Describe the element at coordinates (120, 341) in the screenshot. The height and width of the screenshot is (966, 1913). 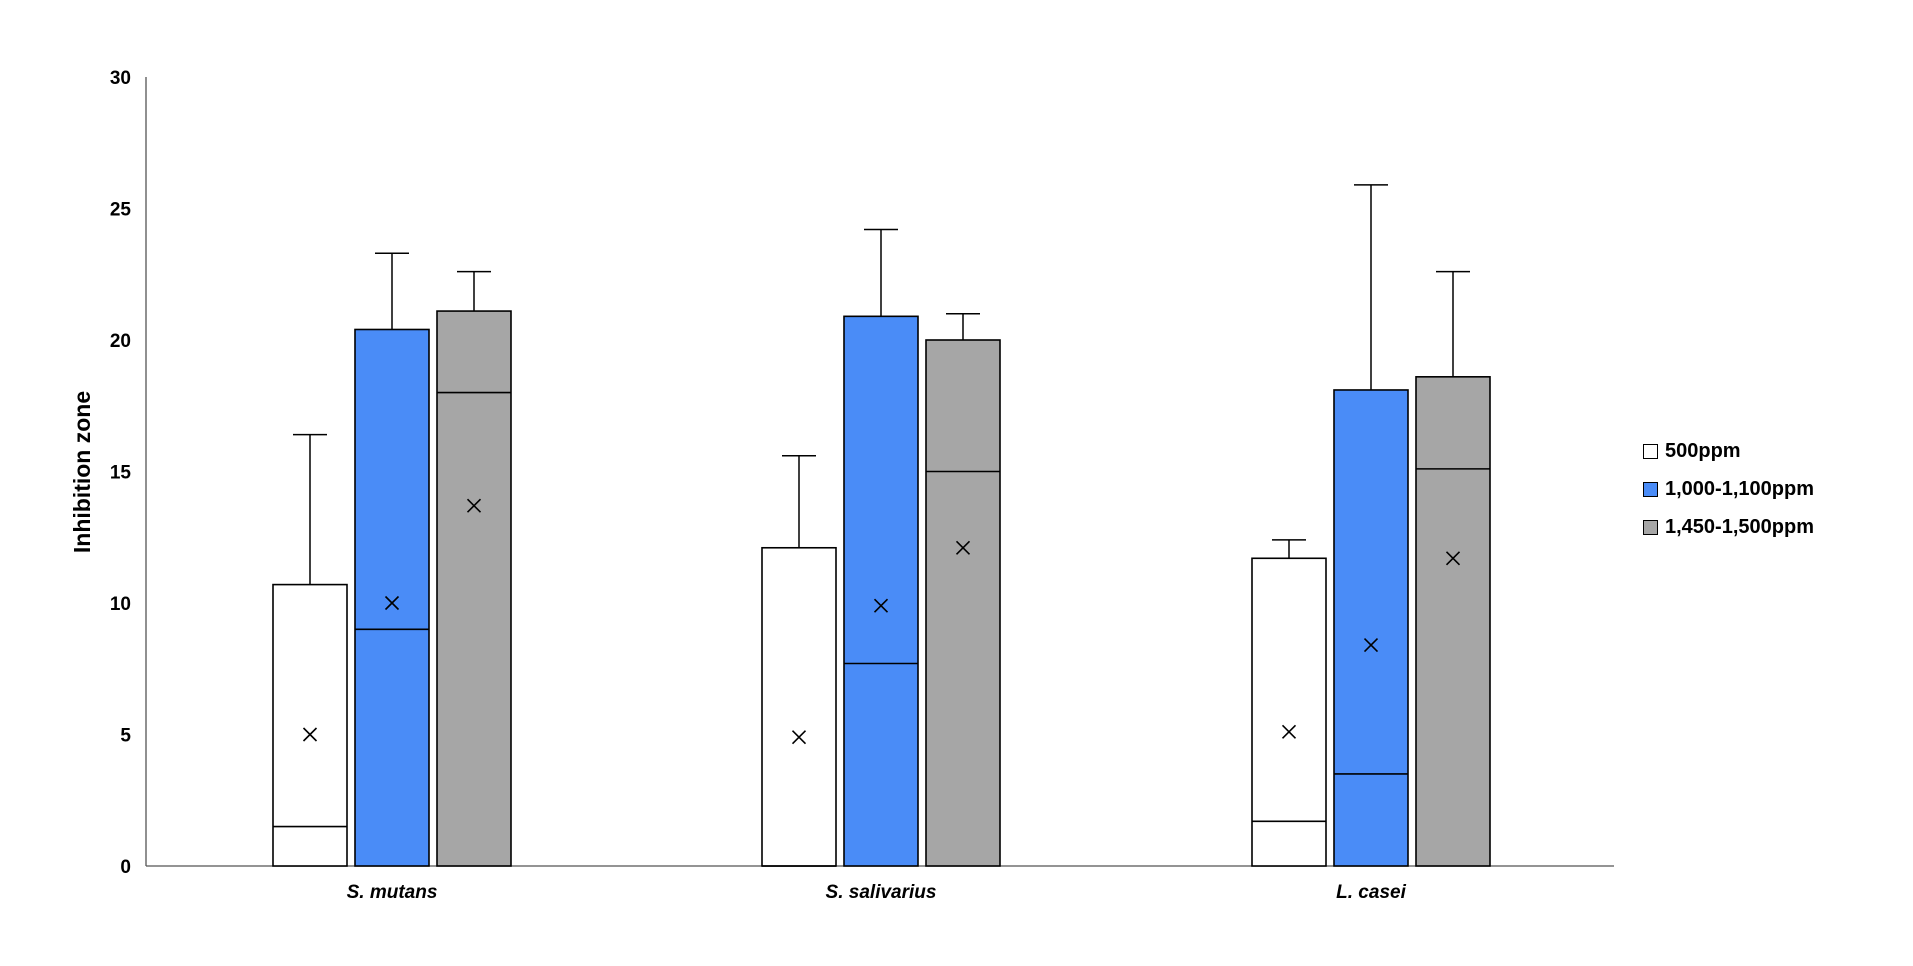
I see `y-tick-label-20: 20` at that location.